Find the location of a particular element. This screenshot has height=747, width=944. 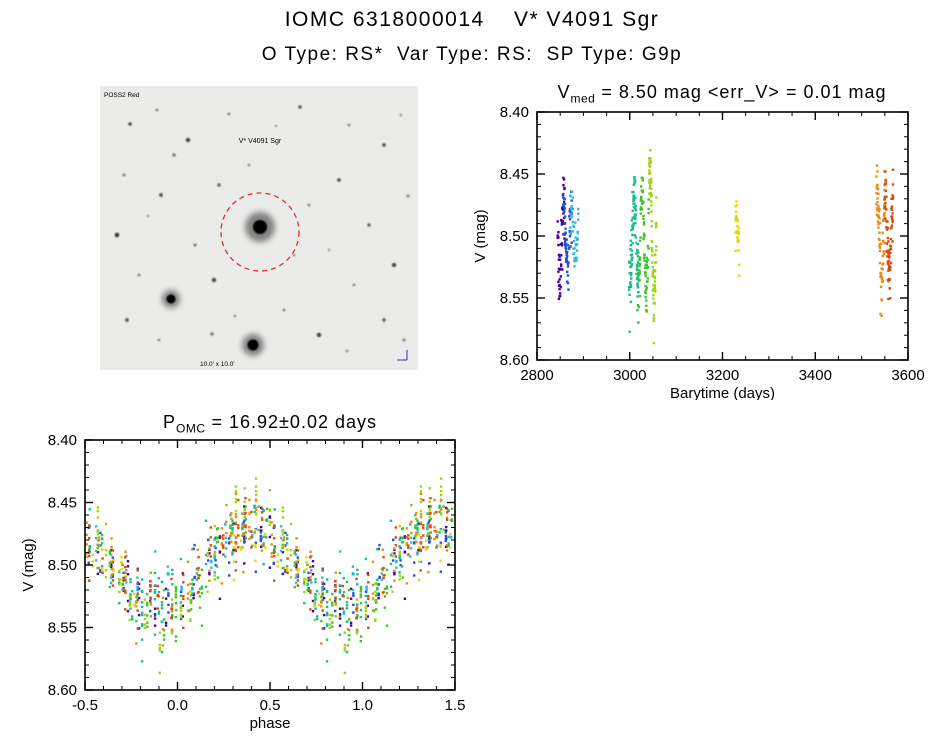

x-axis-label: Barytime (days) is located at coordinates (722, 392).